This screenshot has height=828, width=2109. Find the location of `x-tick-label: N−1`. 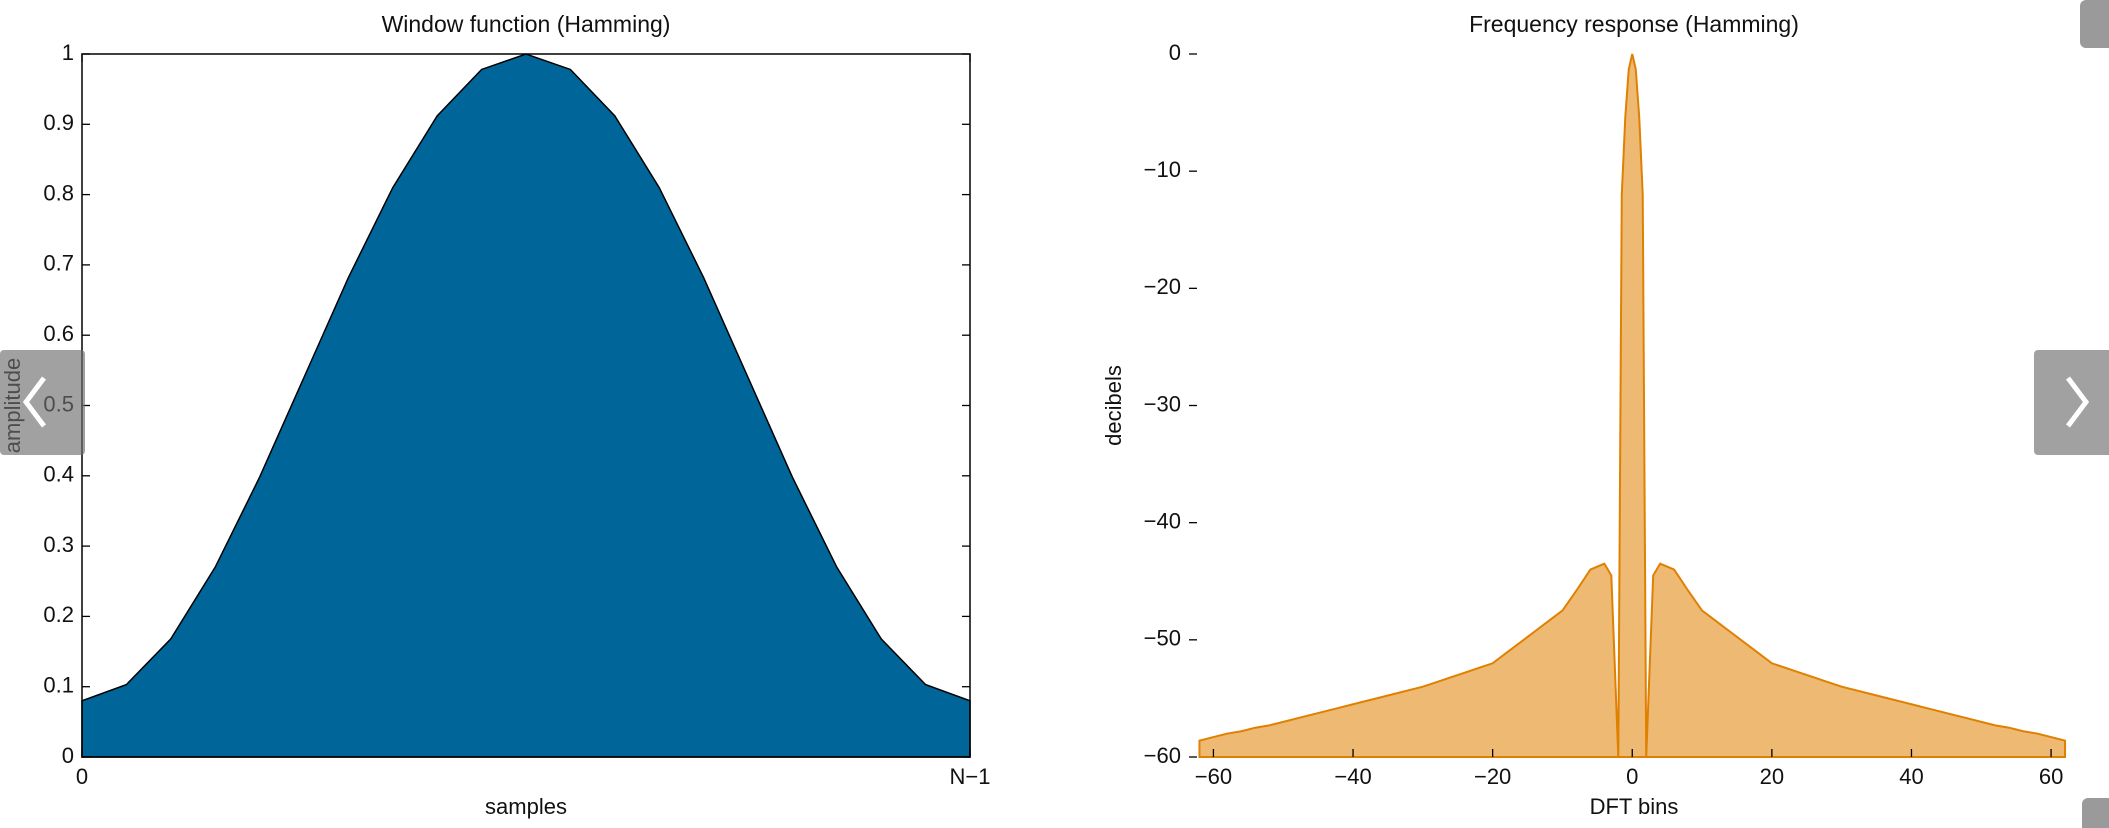

x-tick-label: N−1 is located at coordinates (970, 776).